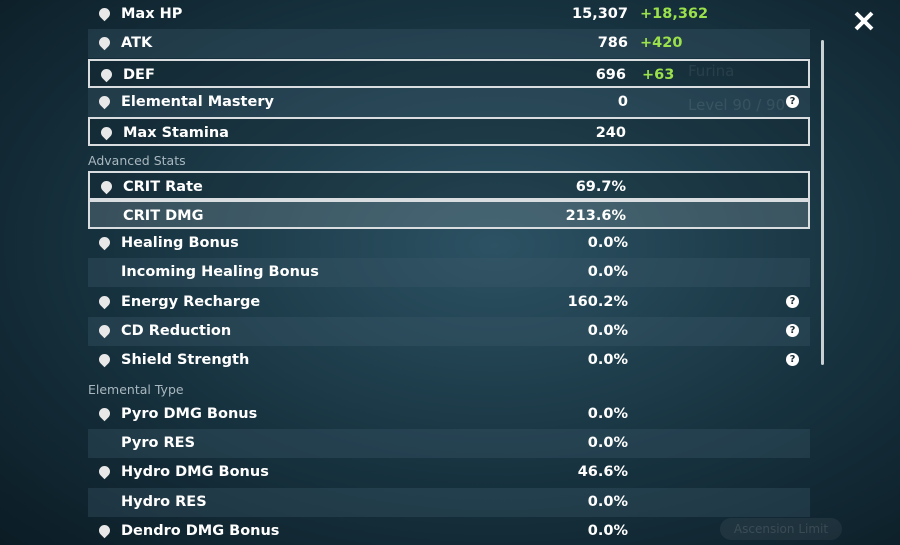 Image resolution: width=900 pixels, height=545 pixels. What do you see at coordinates (158, 442) in the screenshot?
I see `stat-name: Pyro RES` at bounding box center [158, 442].